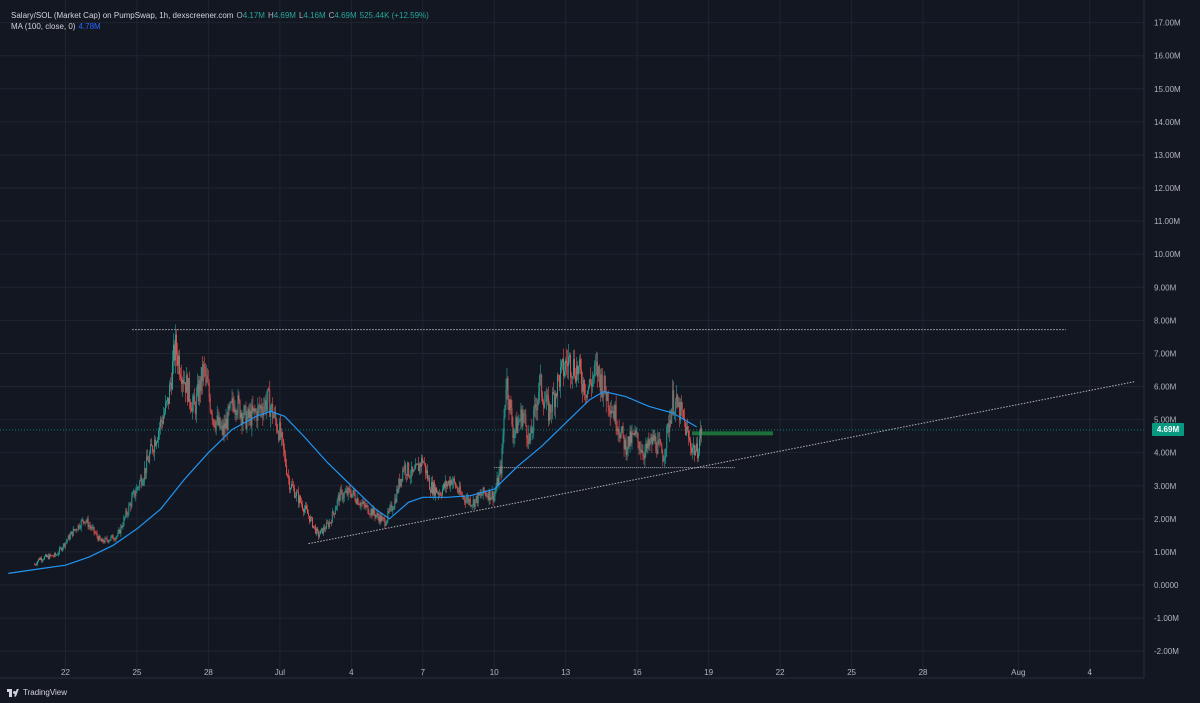 This screenshot has width=1200, height=703. I want to click on x-tick-label: 19, so click(708, 672).